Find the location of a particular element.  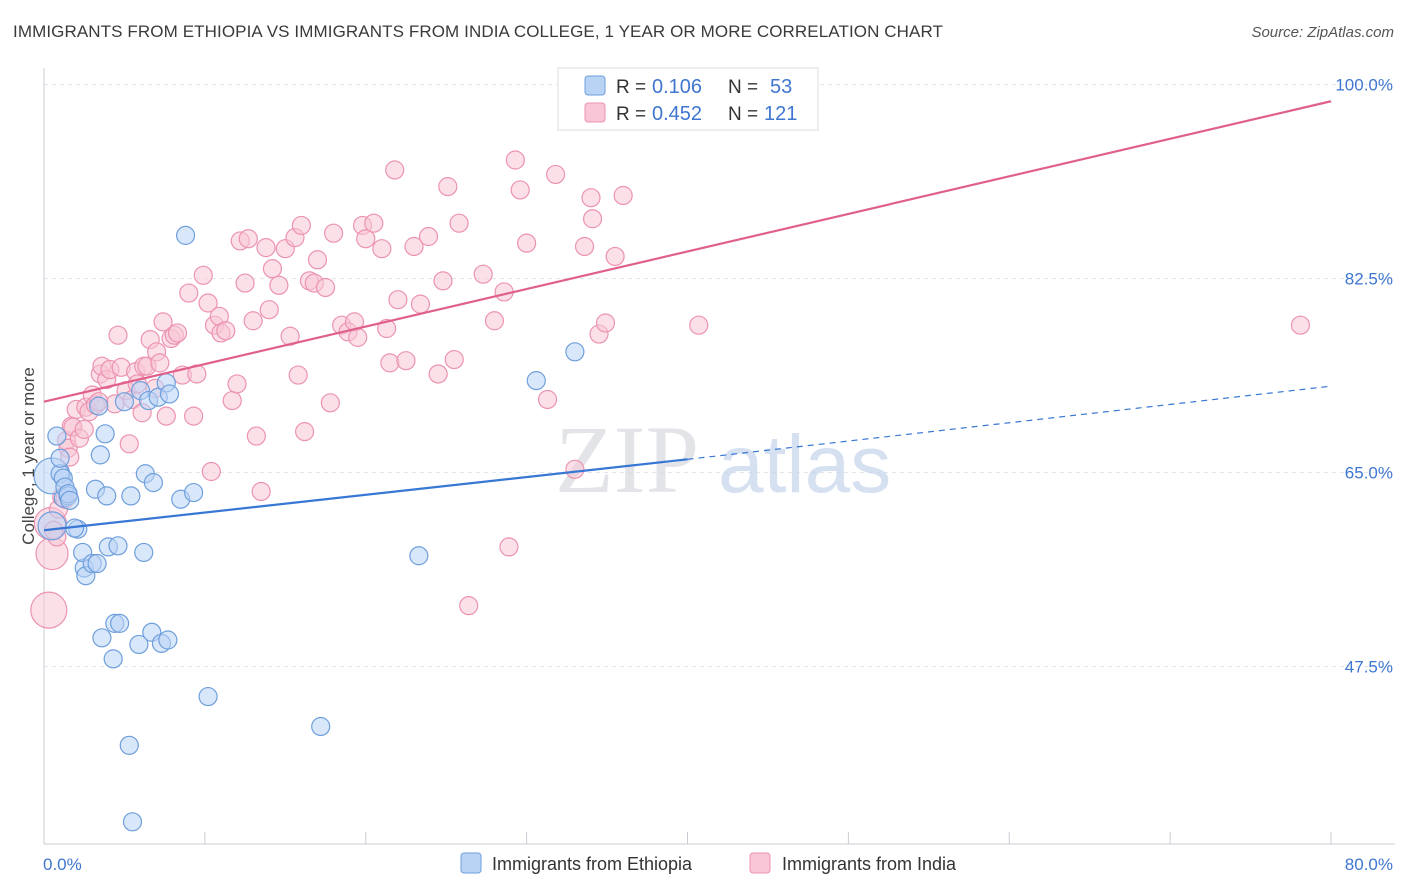

series-legend-swatch-ethiopia is located at coordinates (471, 863).